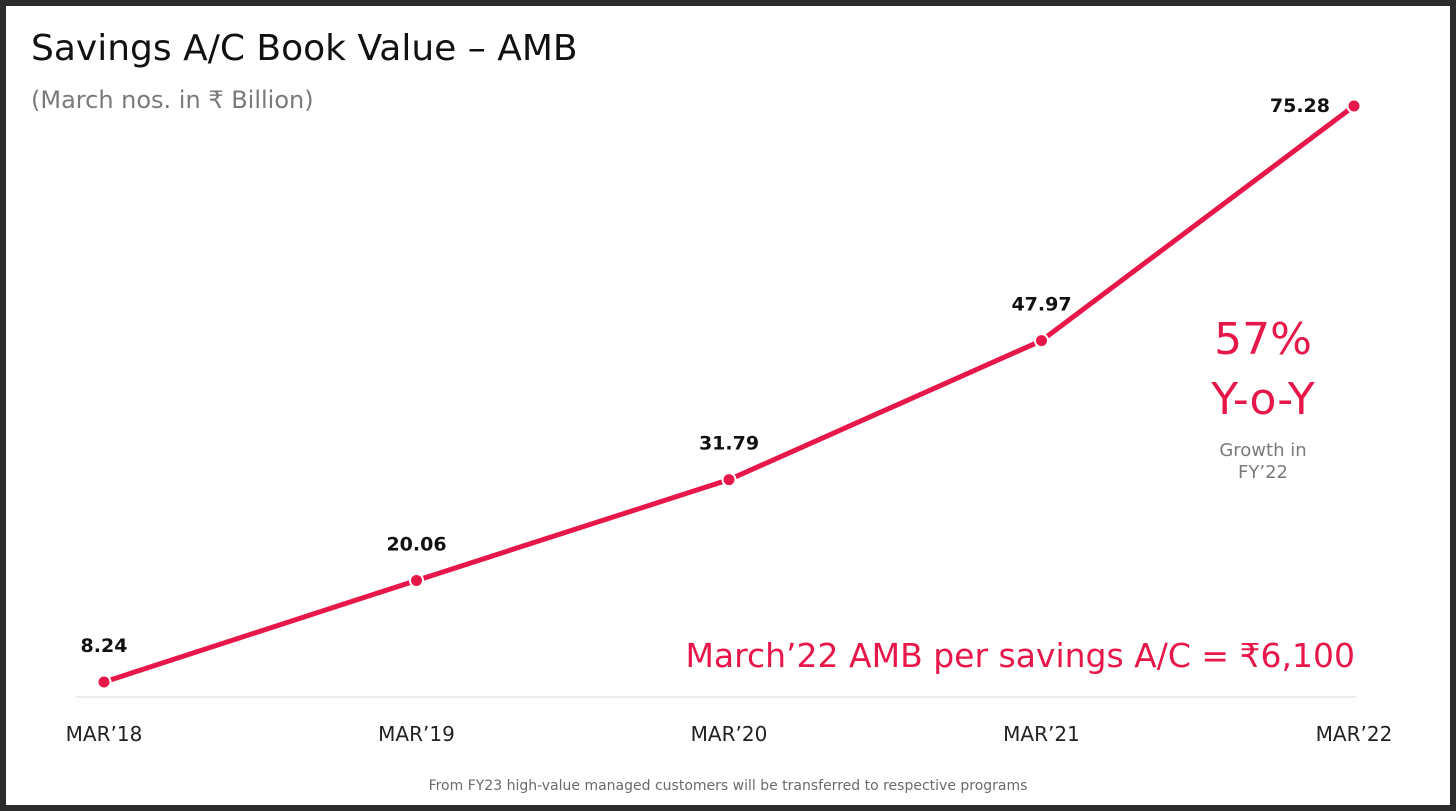 This screenshot has width=1456, height=811. Describe the element at coordinates (1354, 734) in the screenshot. I see `x-tick-label-4: MAR’22` at that location.